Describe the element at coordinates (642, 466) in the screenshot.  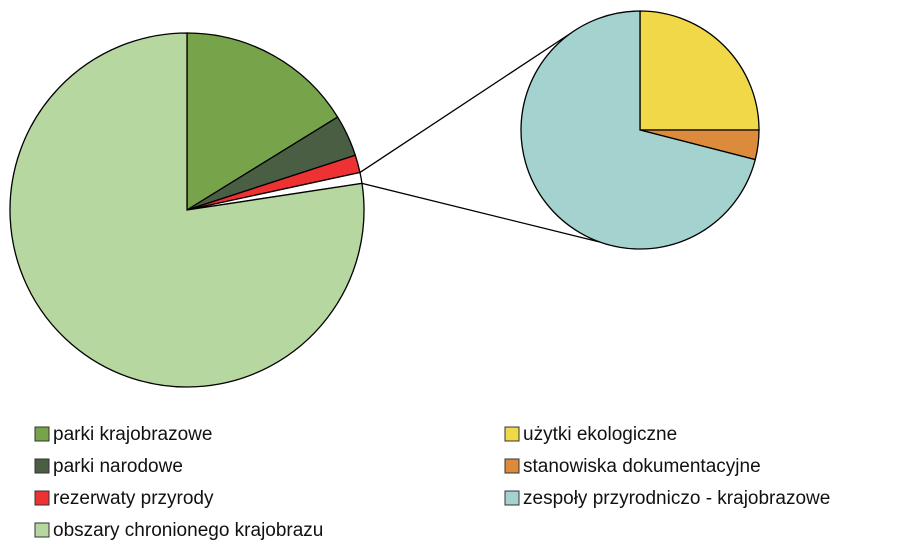
I see `legend-label: stanowiska dokumentacyjne` at that location.